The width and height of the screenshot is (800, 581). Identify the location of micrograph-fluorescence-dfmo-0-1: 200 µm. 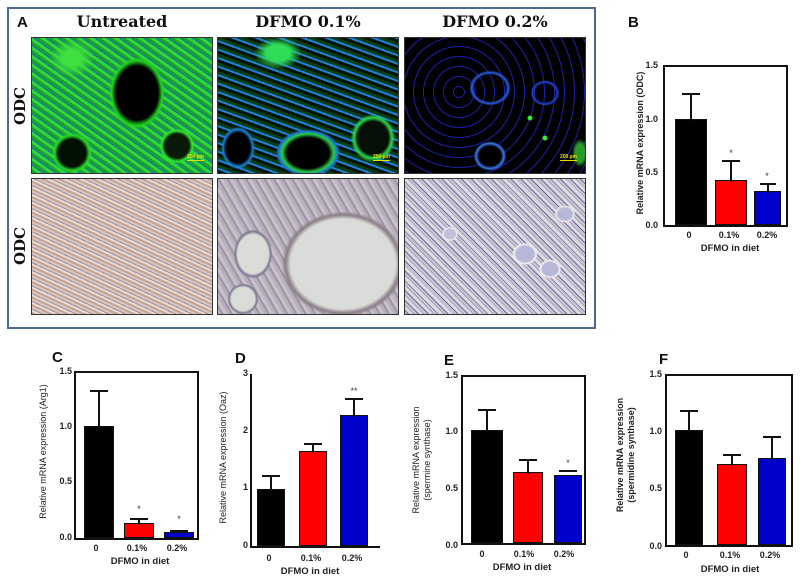
(308, 105).